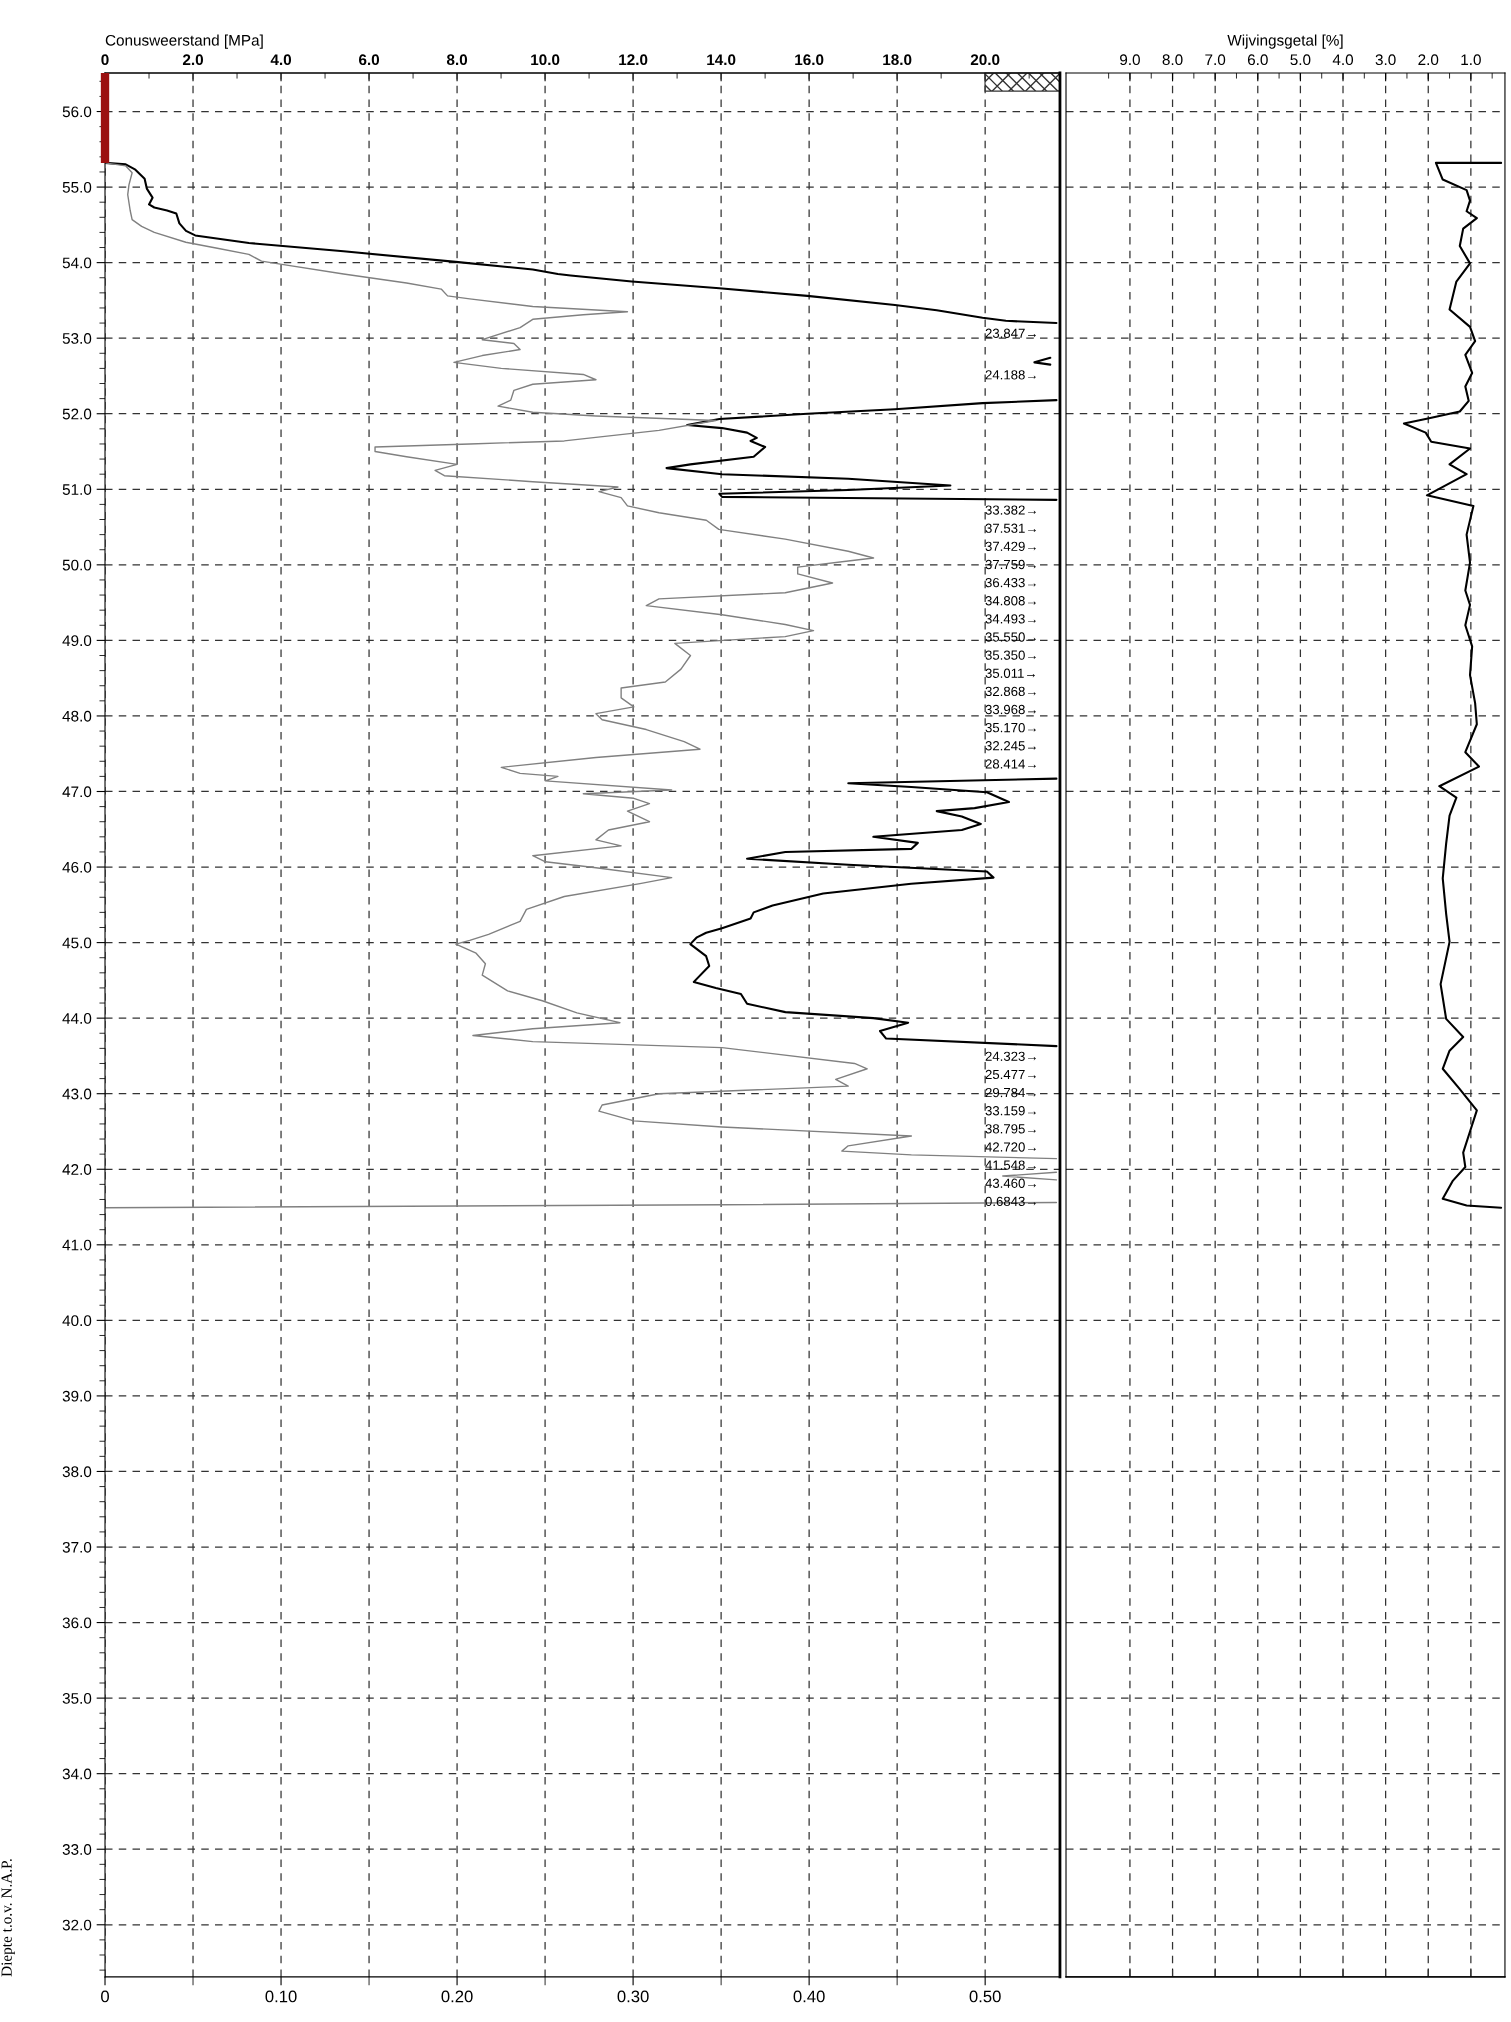 This screenshot has width=1511, height=2022. Describe the element at coordinates (1343, 60) in the screenshot. I see `x-tick-label: 4.0` at that location.